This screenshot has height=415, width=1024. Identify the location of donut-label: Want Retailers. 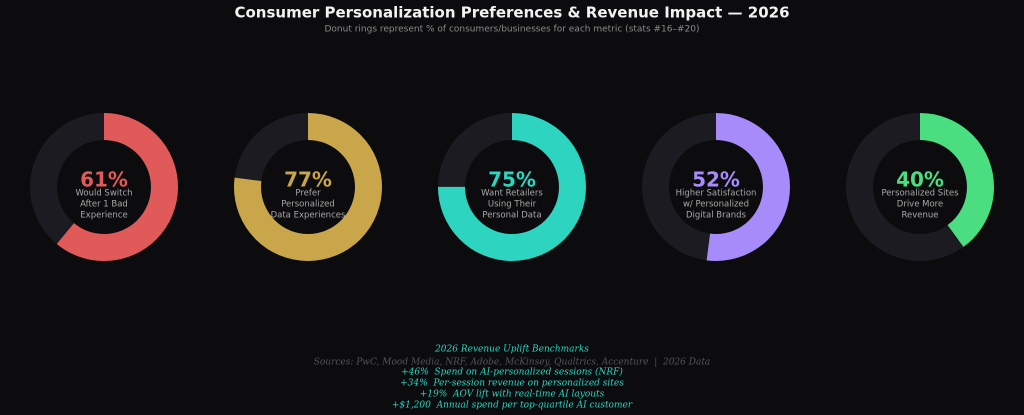
(512, 194).